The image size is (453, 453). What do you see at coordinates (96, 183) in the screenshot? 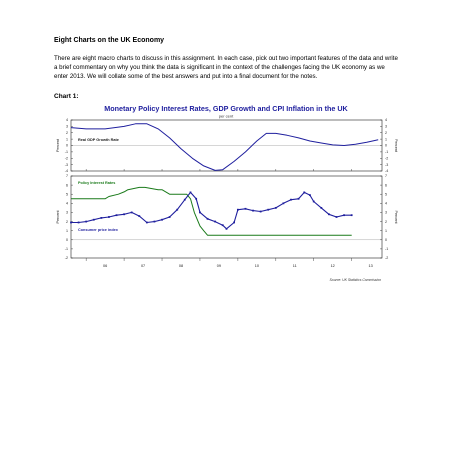
I see `series-label-policy-rate: Policy Interest Rates` at bounding box center [96, 183].